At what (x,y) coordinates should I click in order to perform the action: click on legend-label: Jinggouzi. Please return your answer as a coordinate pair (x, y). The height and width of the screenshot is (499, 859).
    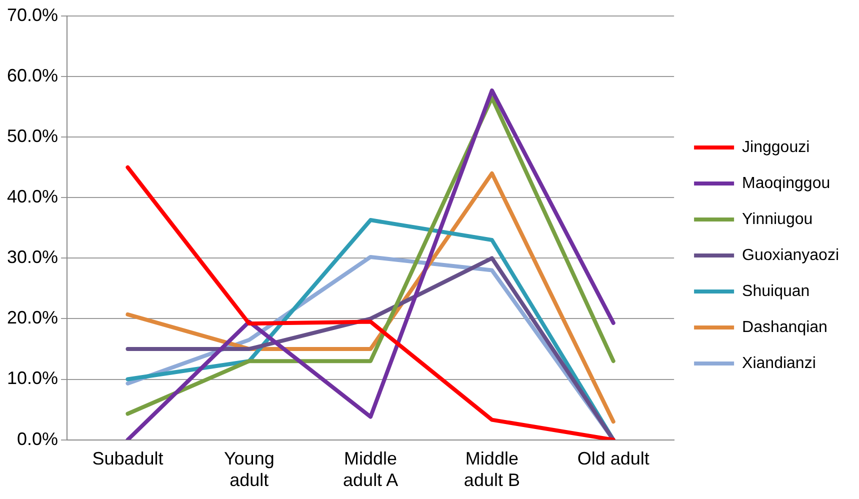
    Looking at the image, I should click on (776, 147).